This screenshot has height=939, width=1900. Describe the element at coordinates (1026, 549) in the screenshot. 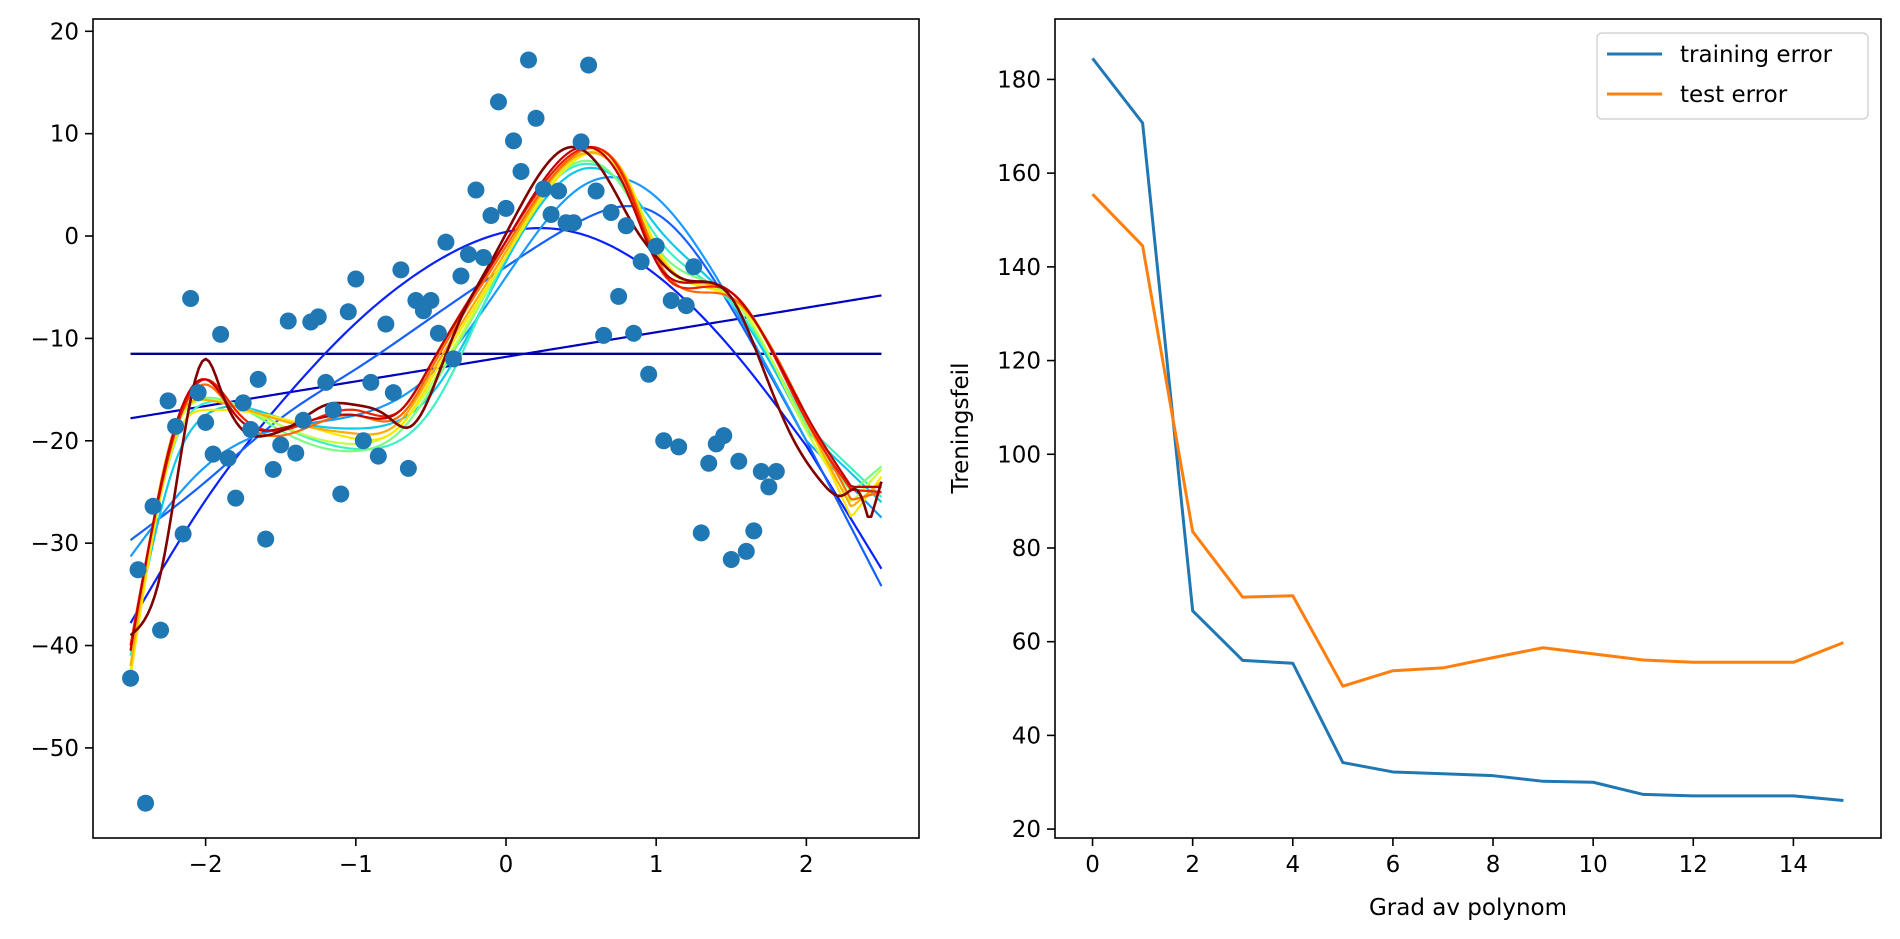

I see `right-y-tick-label: 80` at that location.